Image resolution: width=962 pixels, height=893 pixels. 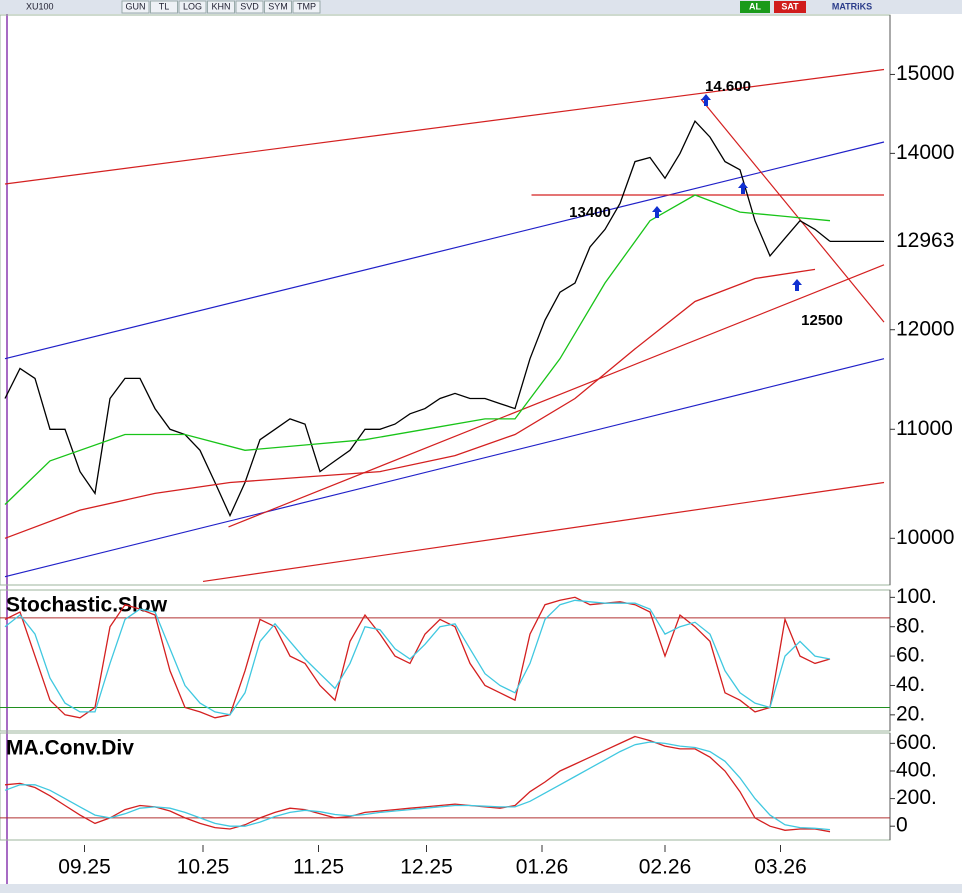 What do you see at coordinates (925, 328) in the screenshot?
I see `y-tick-label: 12000` at bounding box center [925, 328].